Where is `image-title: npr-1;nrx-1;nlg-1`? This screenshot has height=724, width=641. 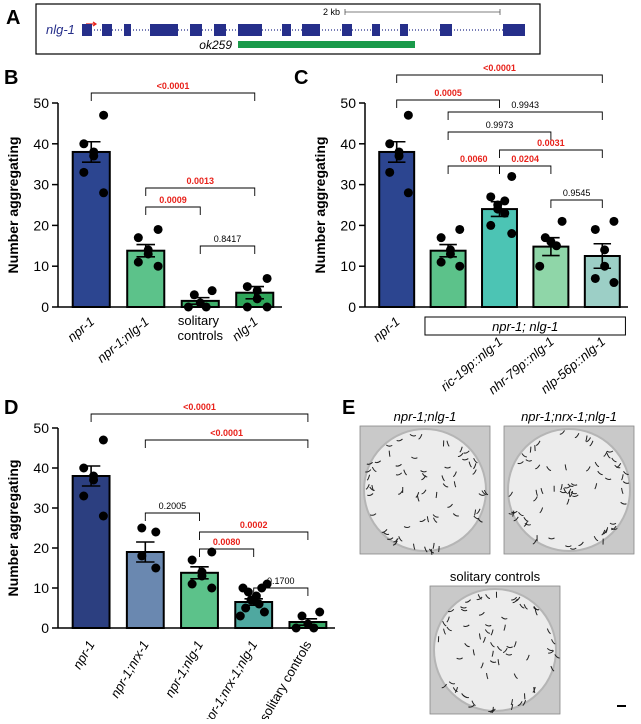
image-title: npr-1;nrx-1;nlg-1 is located at coordinates (569, 416).